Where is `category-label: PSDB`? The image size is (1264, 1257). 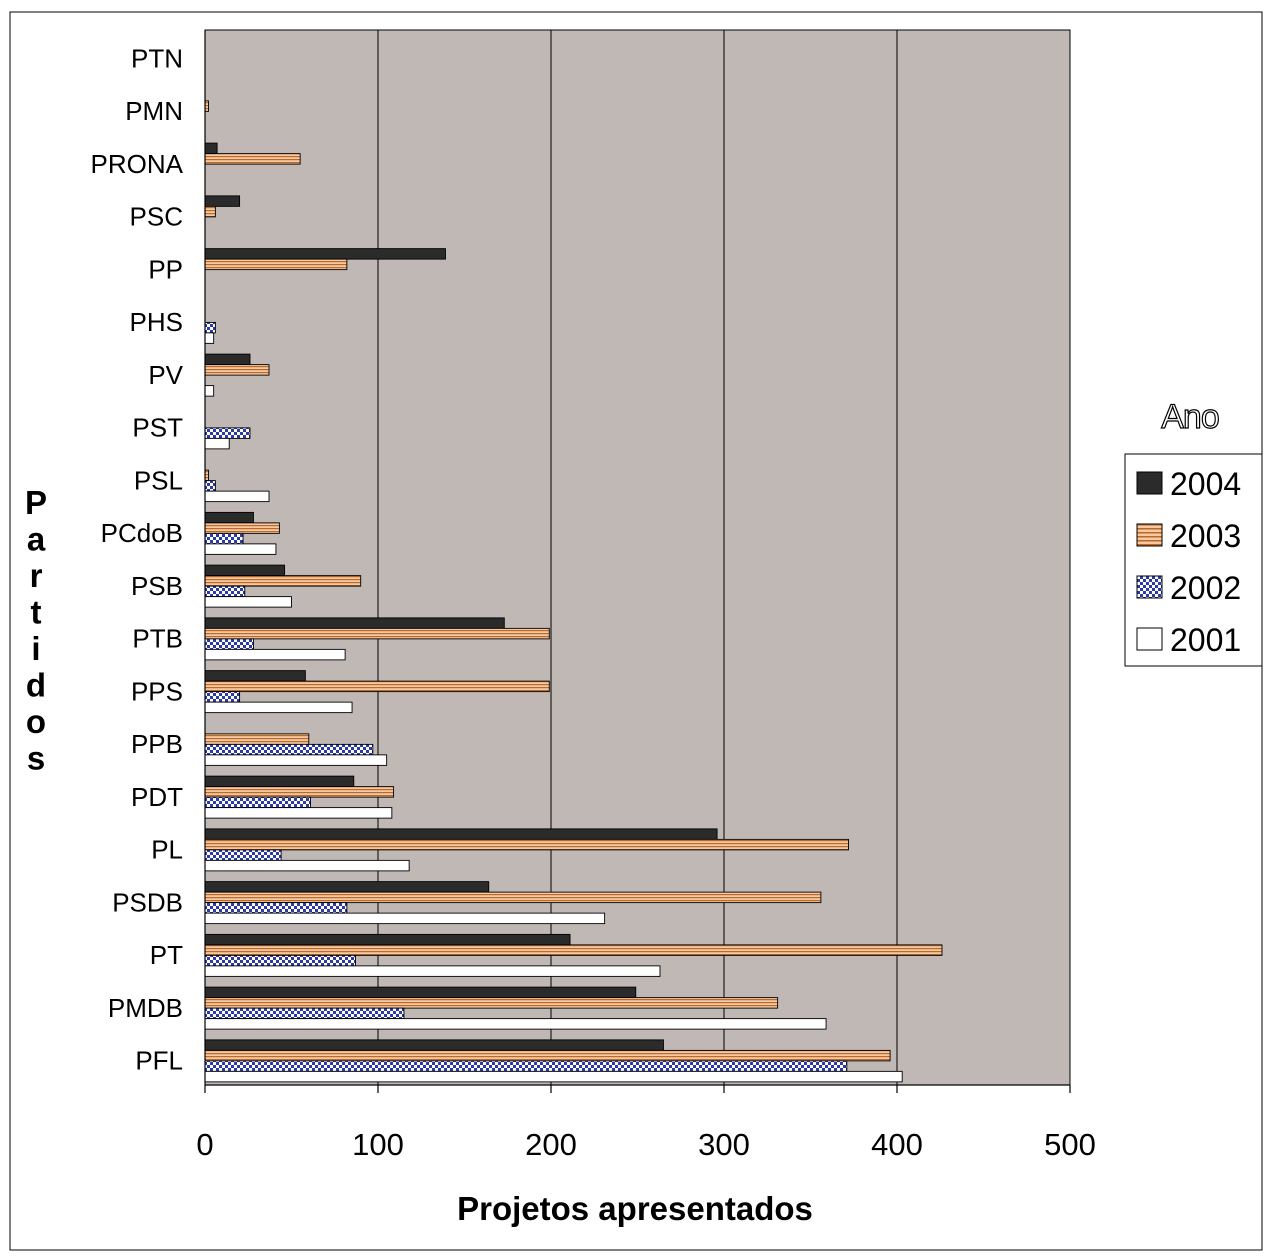
category-label: PSDB is located at coordinates (147, 902).